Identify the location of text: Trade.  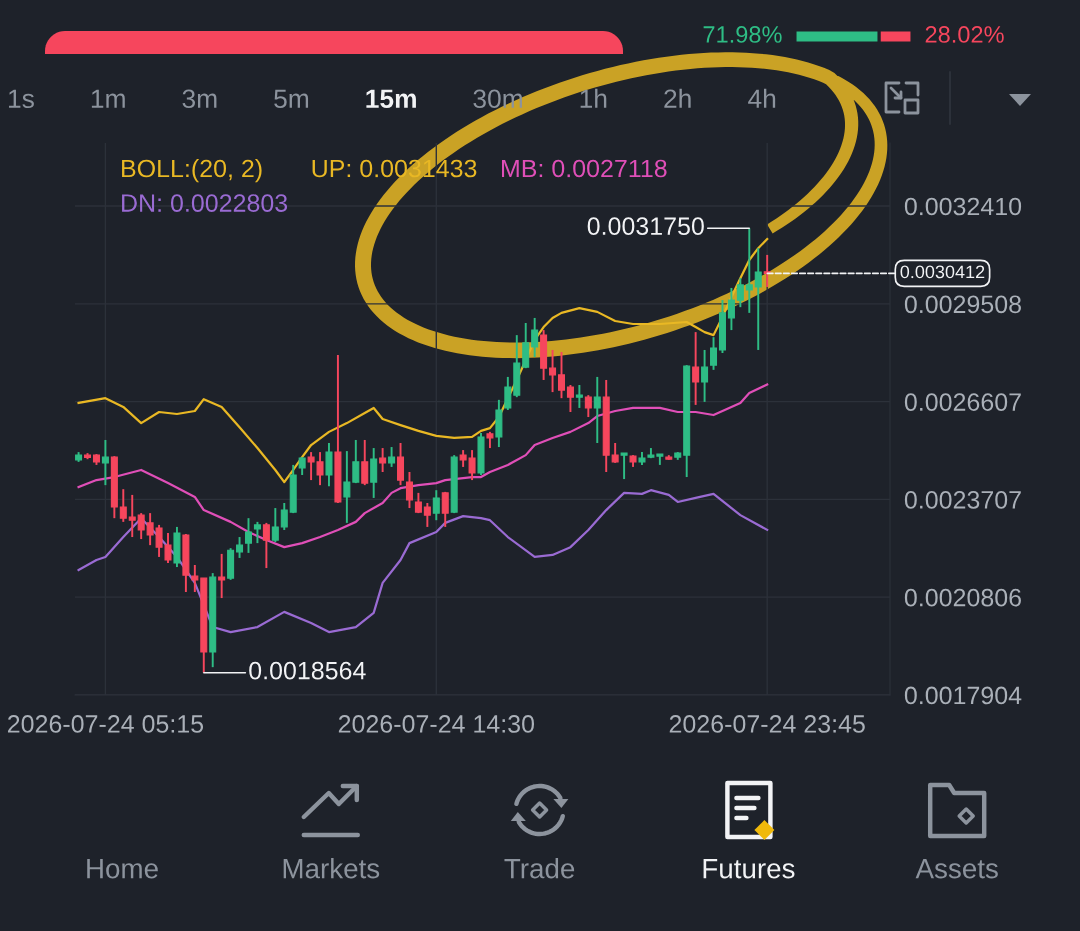
(539, 868).